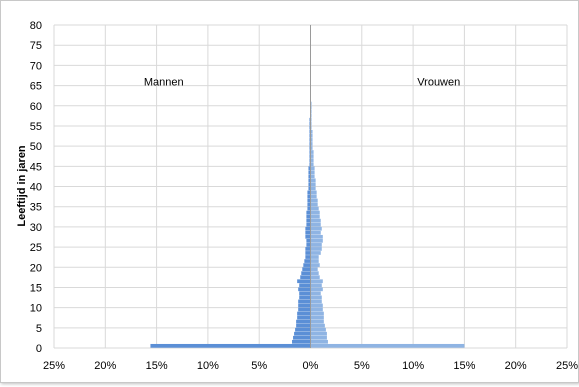 This screenshot has width=579, height=387. What do you see at coordinates (36, 188) in the screenshot?
I see `y-tick-label: 40` at bounding box center [36, 188].